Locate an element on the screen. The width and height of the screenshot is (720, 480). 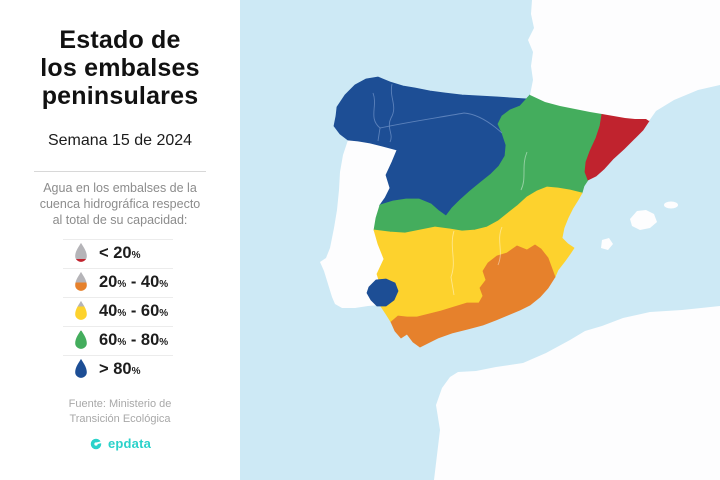
desc-line-3: al total de su capacidad: is located at coordinates (120, 219).